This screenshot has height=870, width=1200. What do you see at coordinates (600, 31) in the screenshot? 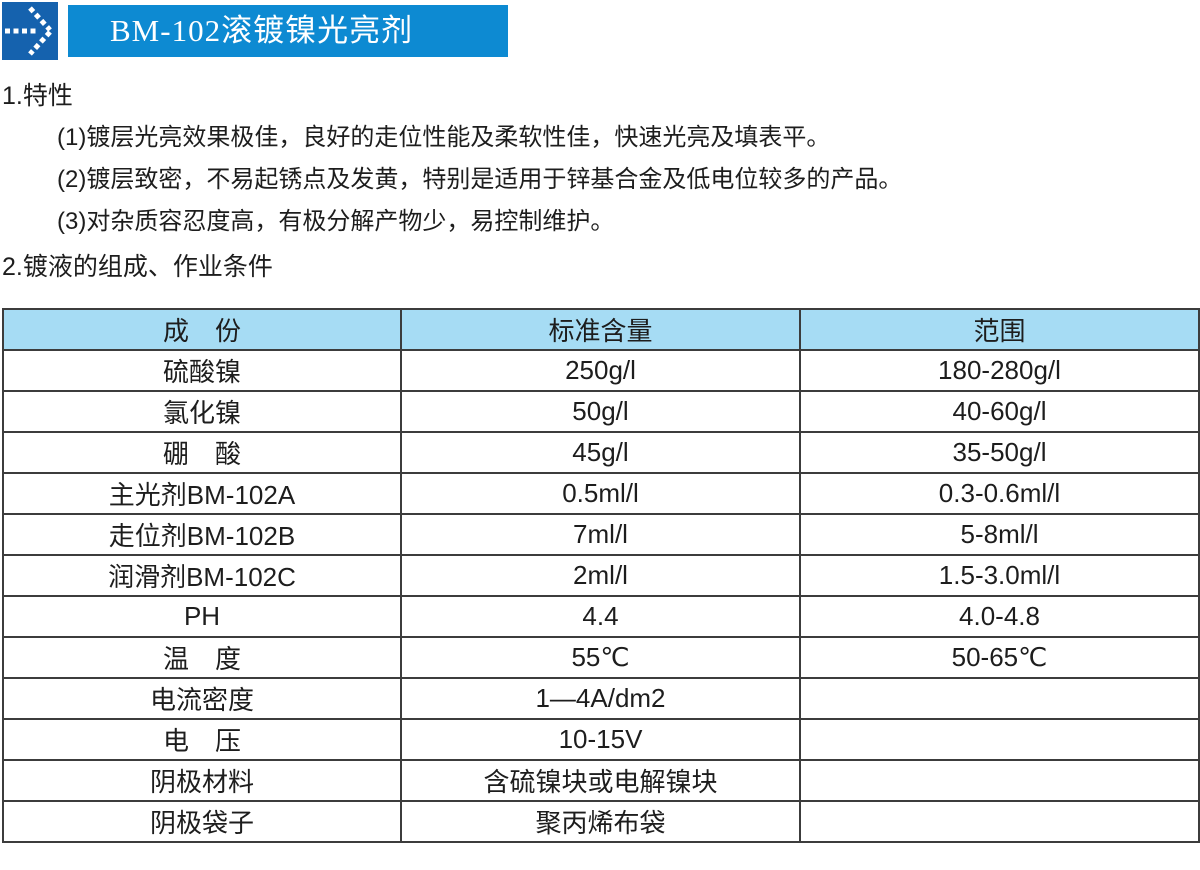
I see `header: BM-102滚镀镍光亮剂` at bounding box center [600, 31].